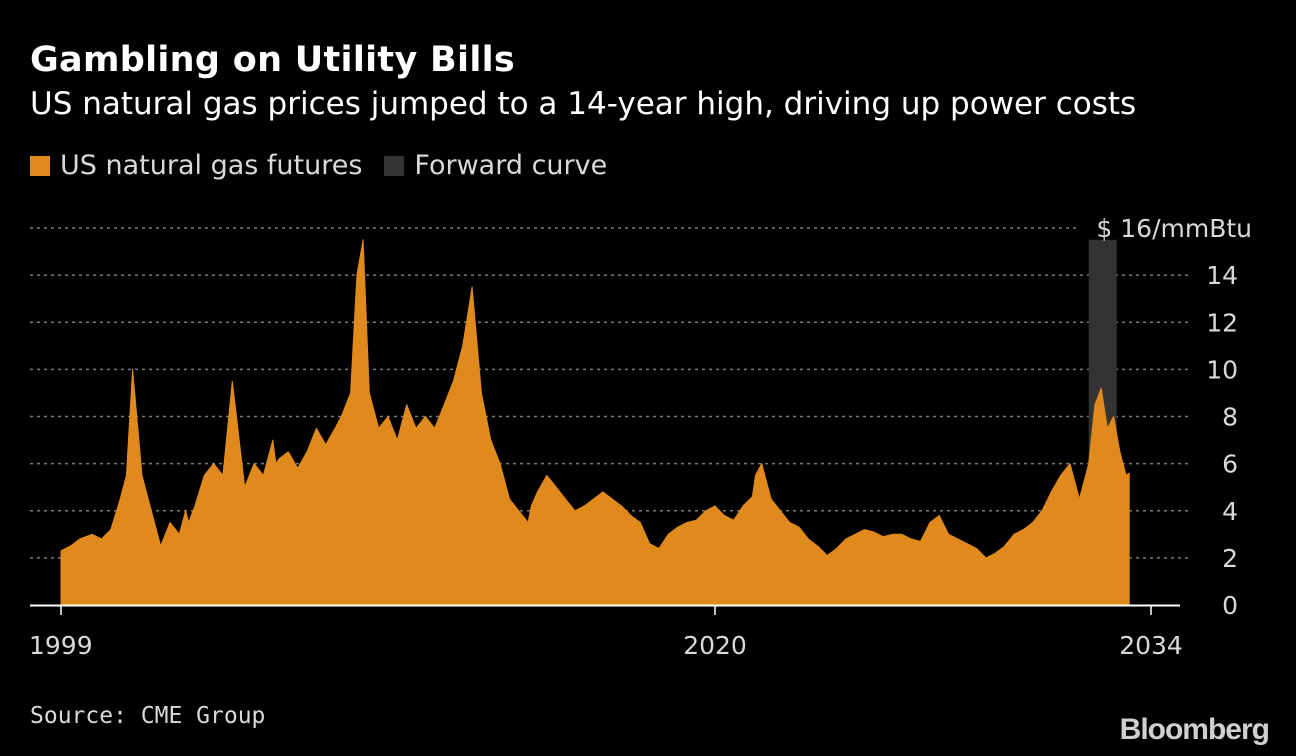  What do you see at coordinates (211, 165) in the screenshot?
I see `legend-label-futures: US natural gas futures` at bounding box center [211, 165].